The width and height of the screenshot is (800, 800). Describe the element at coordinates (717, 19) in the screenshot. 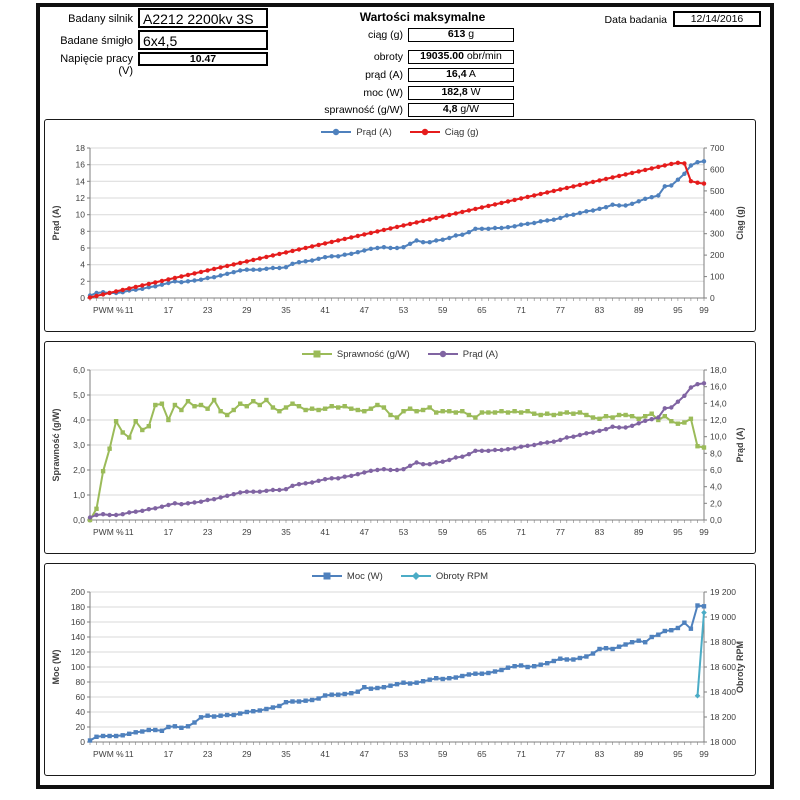

I see `test-date-value: 12/14/2016` at that location.